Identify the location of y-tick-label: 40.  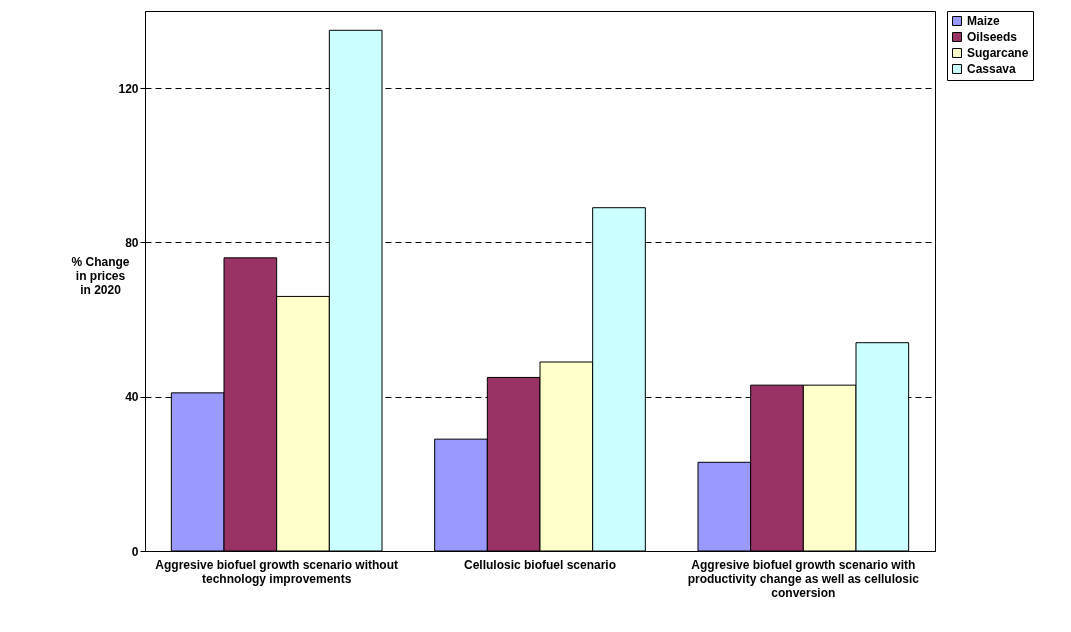
(132, 397).